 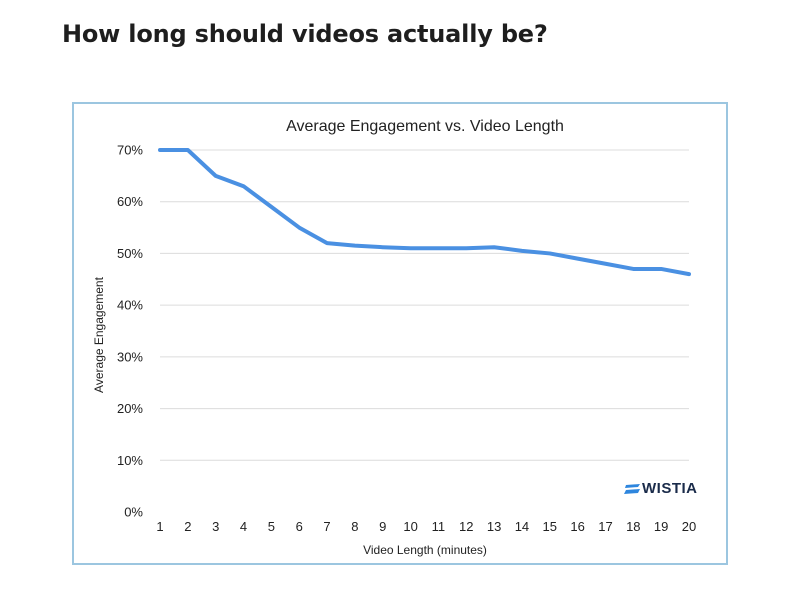 What do you see at coordinates (424, 212) in the screenshot?
I see `series-line-average-engagement` at bounding box center [424, 212].